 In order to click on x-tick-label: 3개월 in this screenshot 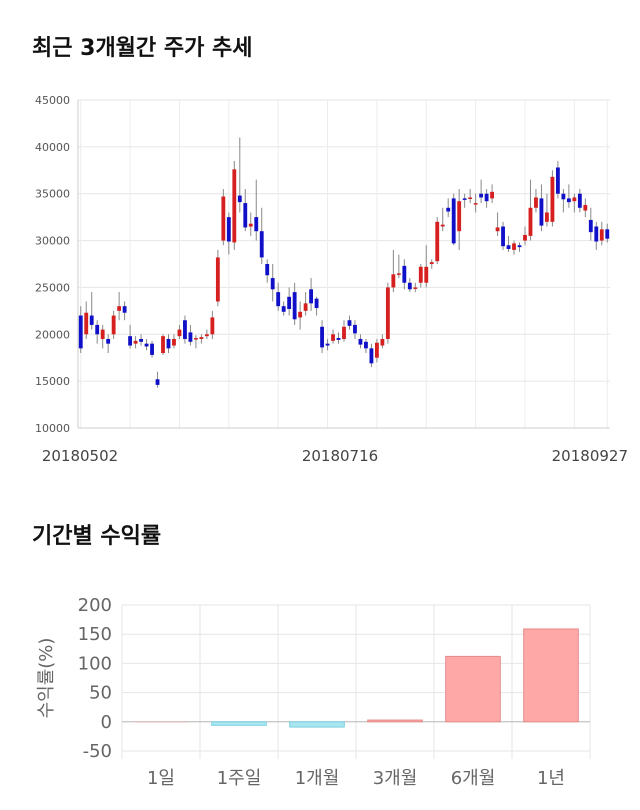, I will do `click(395, 778)`.